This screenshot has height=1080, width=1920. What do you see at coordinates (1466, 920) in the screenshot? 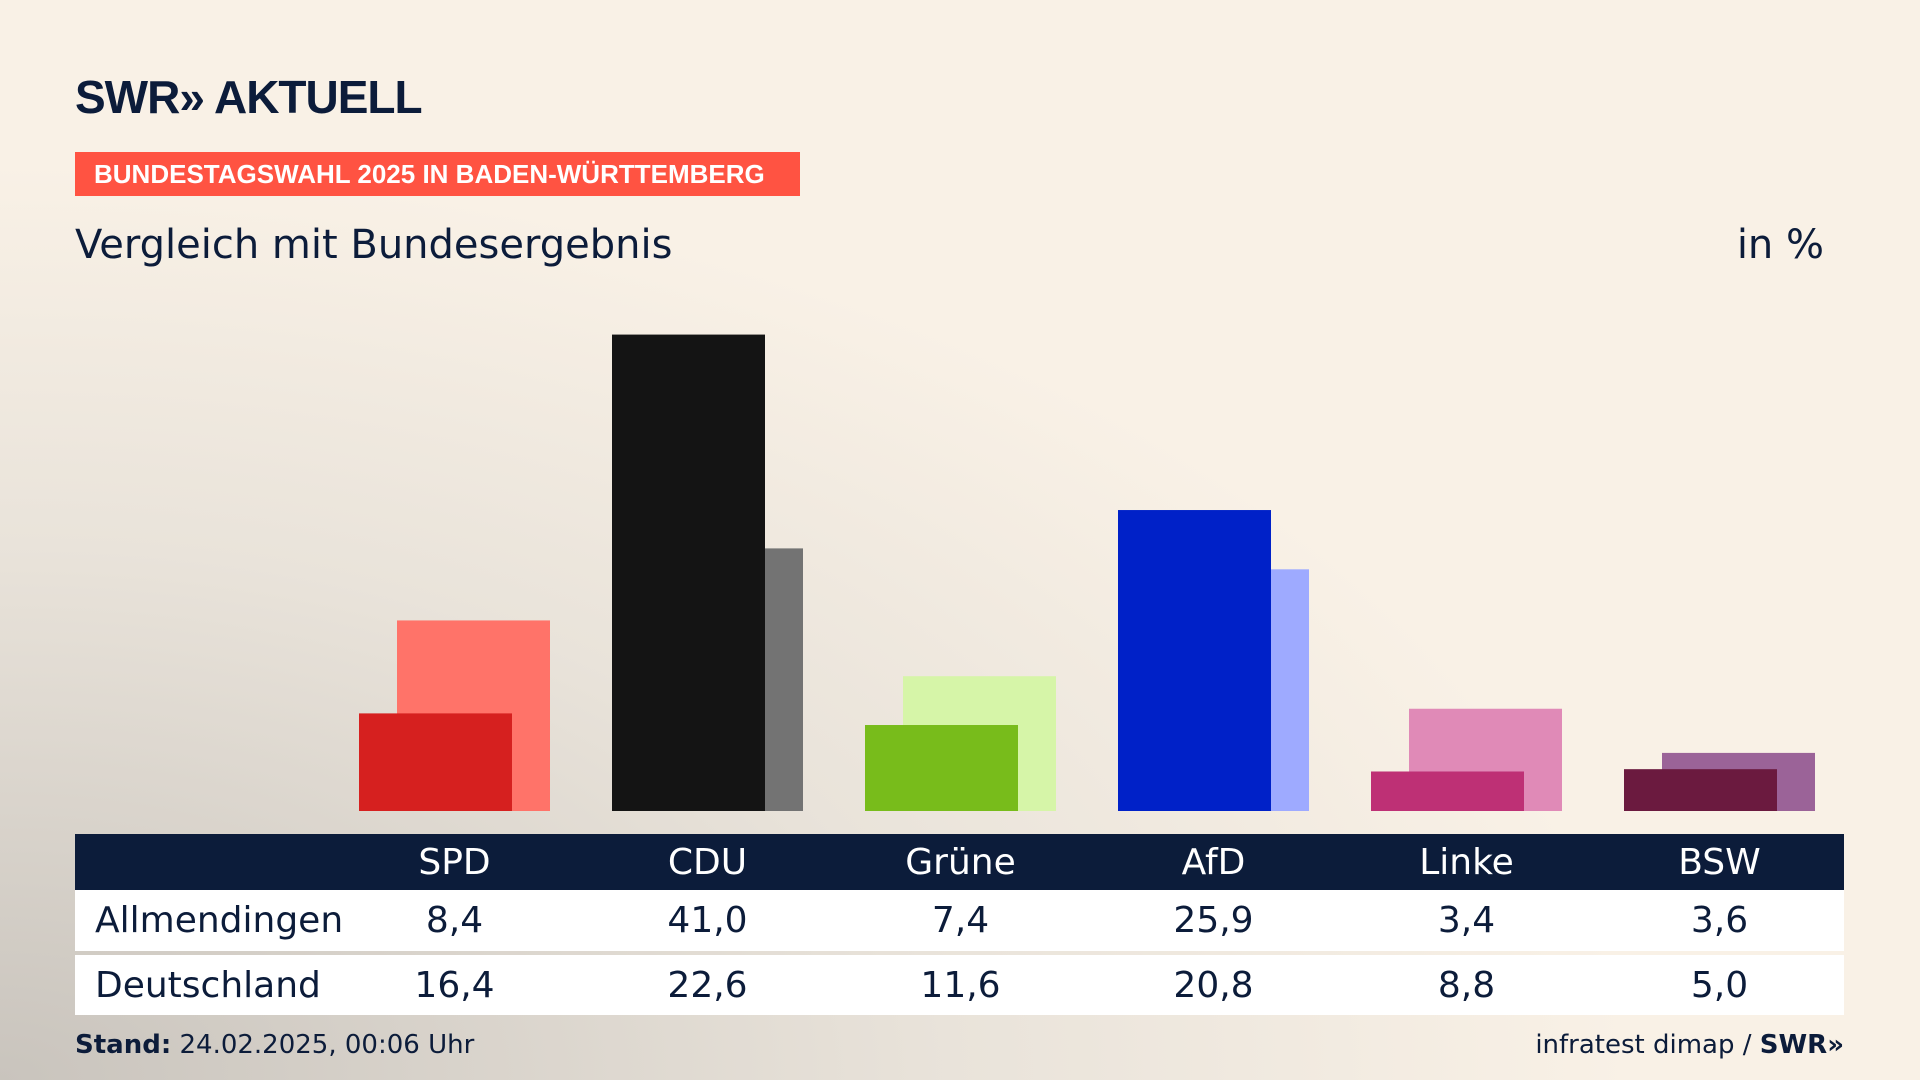
I see `value-cell: 3,4` at bounding box center [1466, 920].